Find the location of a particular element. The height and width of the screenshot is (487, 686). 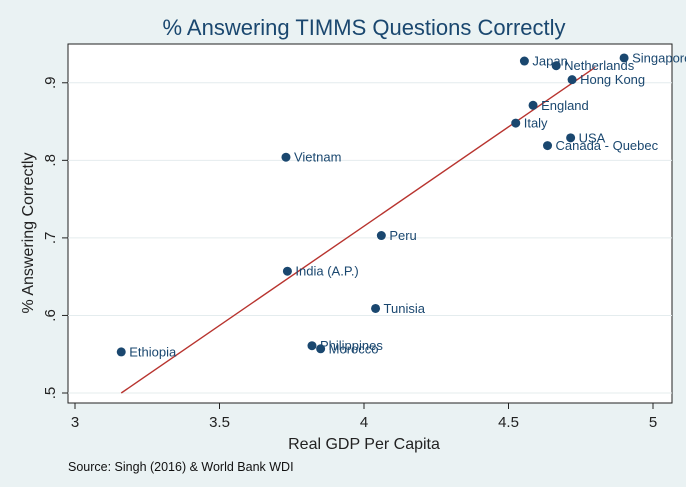

y-axis-label: % Answering Correctly is located at coordinates (28, 233).